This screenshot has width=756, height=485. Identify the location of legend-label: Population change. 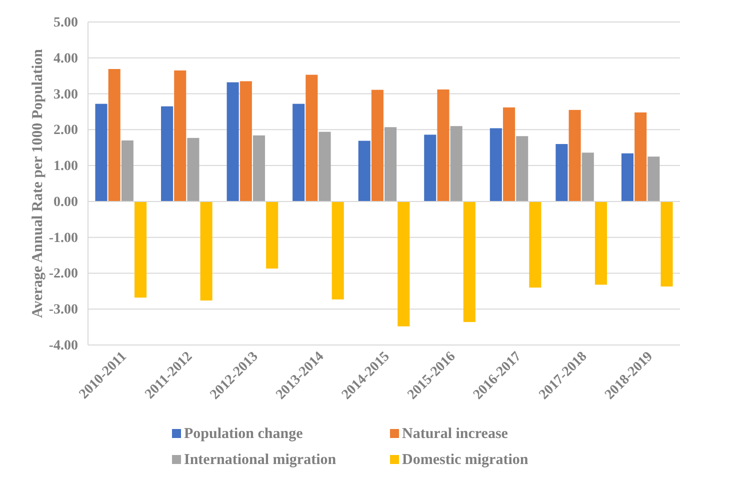
(244, 434).